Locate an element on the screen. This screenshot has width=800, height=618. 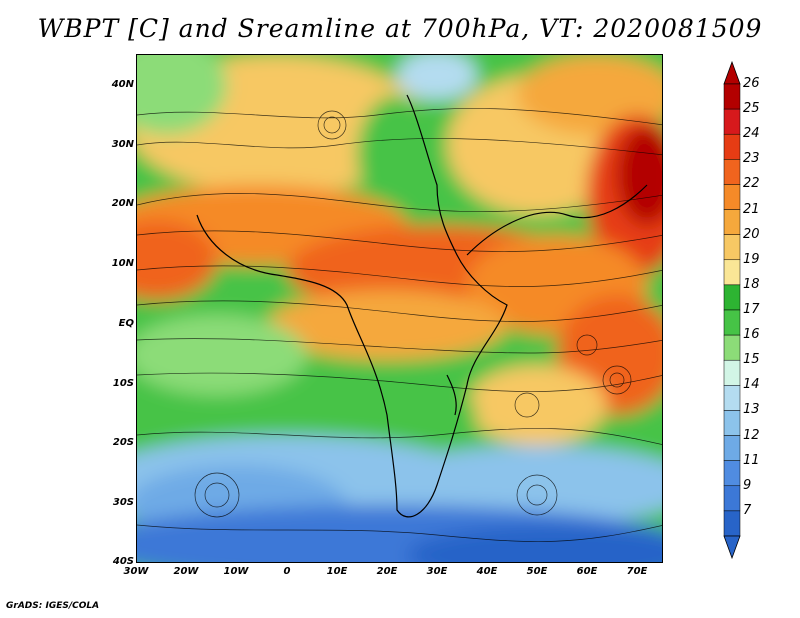
colorbar-label: 26 is located at coordinates (751, 83).